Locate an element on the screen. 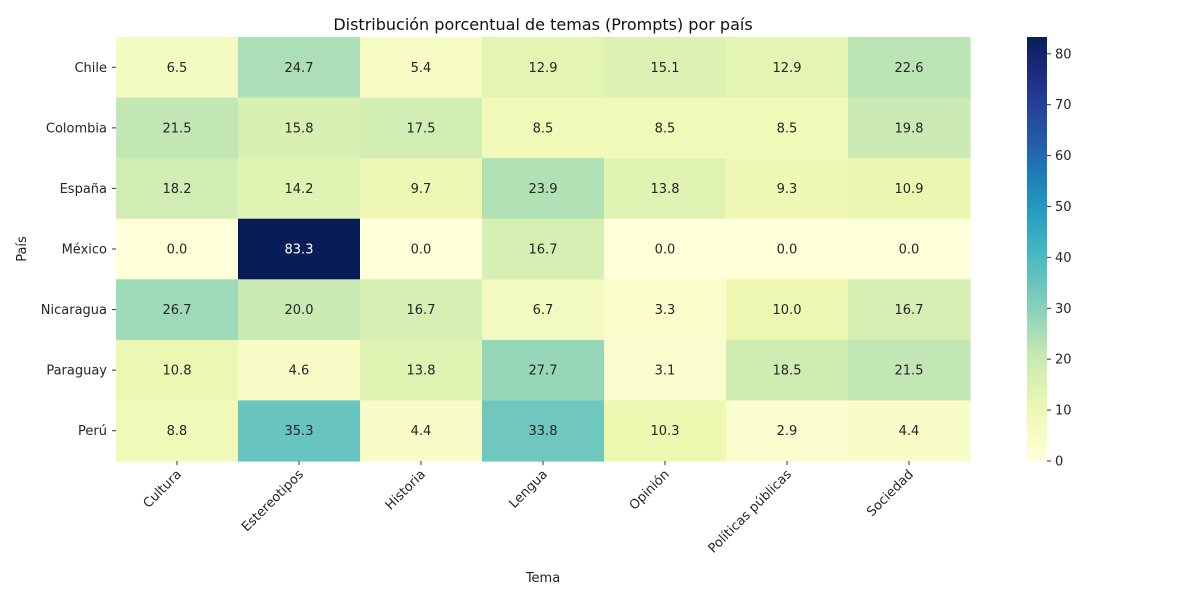  cell-value-label: 35.3 is located at coordinates (299, 431).